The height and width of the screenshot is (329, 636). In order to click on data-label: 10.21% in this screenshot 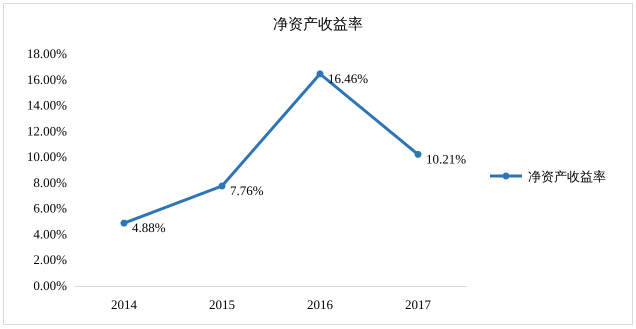, I will do `click(446, 158)`.